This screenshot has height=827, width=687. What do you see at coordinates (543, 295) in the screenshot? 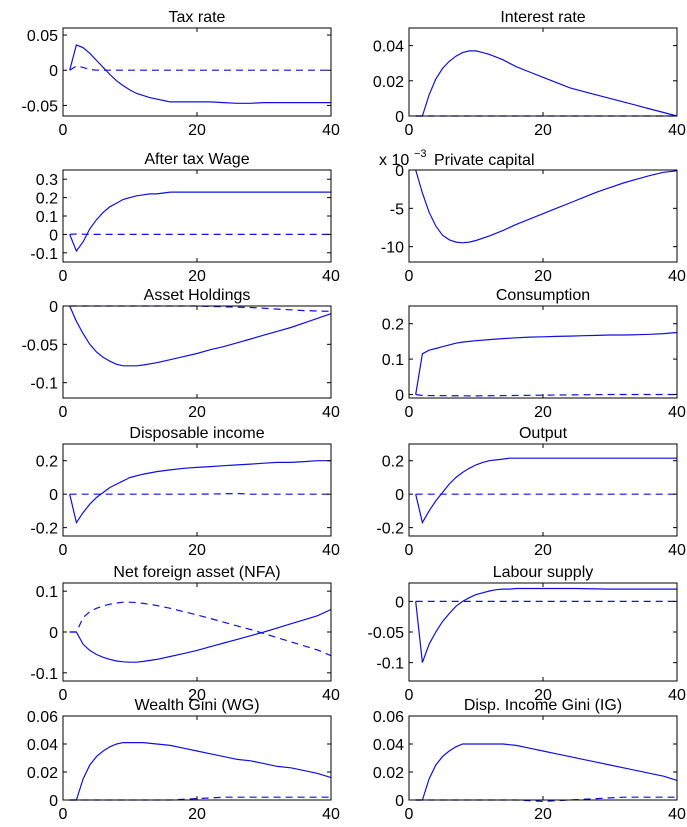
I see `panel-title: Consumption` at bounding box center [543, 295].